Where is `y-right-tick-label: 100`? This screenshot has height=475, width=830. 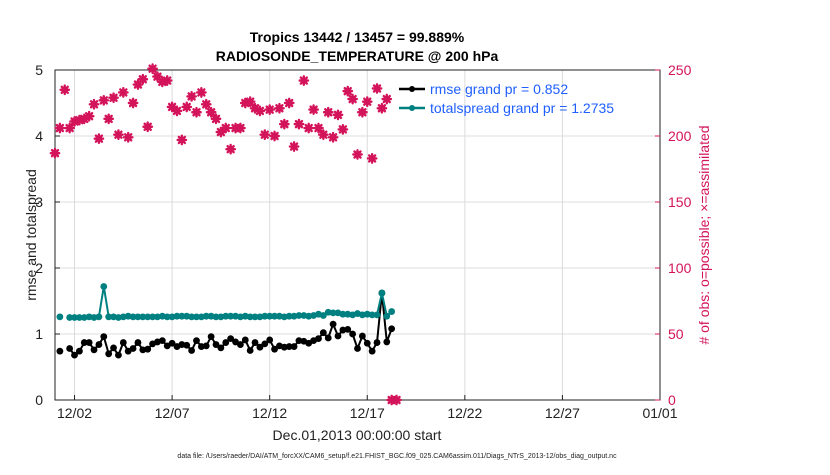
y-right-tick-label: 100 is located at coordinates (680, 268).